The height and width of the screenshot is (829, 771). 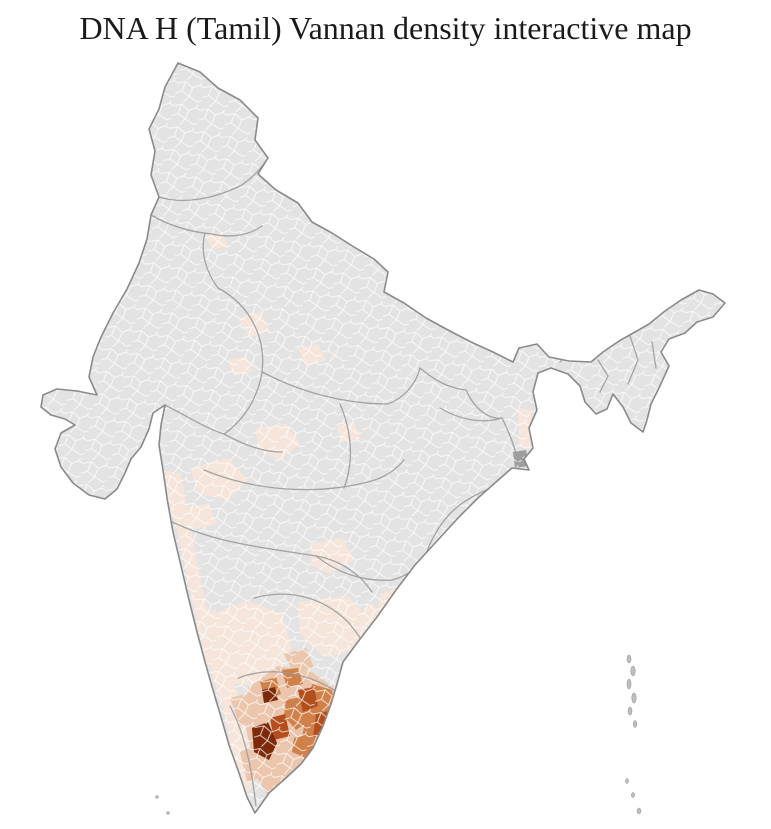 I want to click on nicobar-islands, so click(x=633, y=796).